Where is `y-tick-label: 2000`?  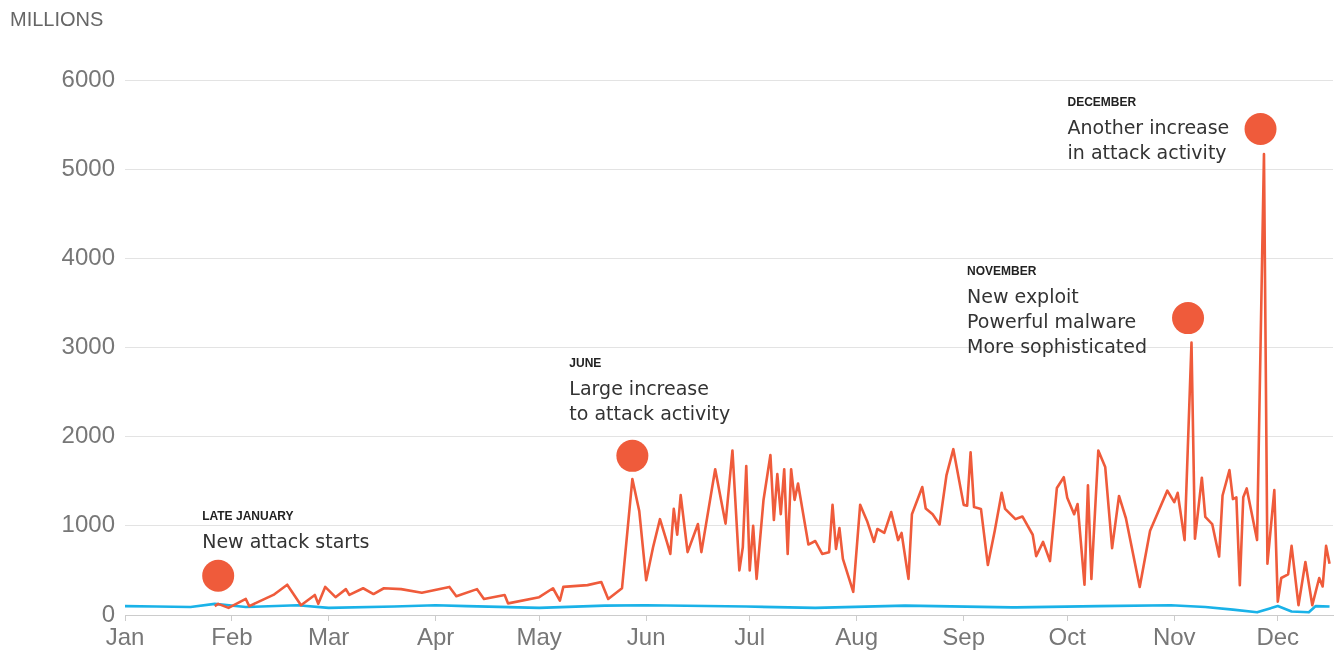 y-tick-label: 2000 is located at coordinates (88, 435).